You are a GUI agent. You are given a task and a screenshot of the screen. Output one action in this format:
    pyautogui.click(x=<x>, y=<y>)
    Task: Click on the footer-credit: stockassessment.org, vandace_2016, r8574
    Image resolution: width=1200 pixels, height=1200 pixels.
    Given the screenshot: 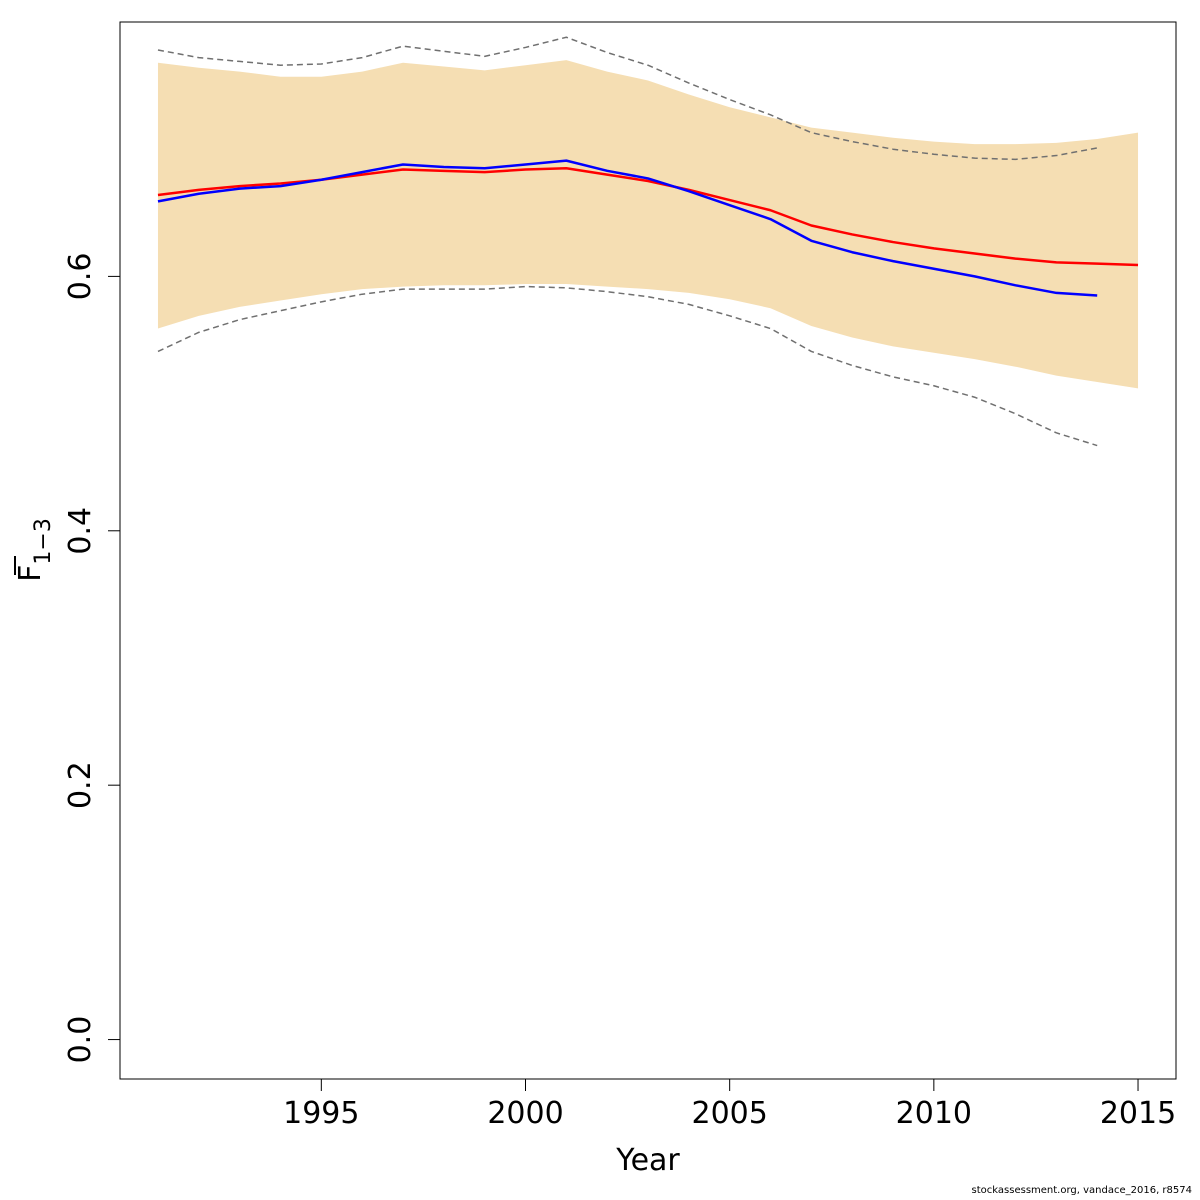 What is the action you would take?
    pyautogui.click(x=1081, y=1190)
    